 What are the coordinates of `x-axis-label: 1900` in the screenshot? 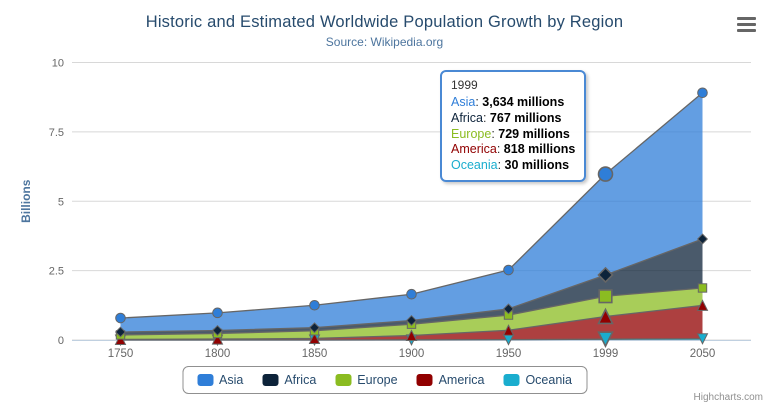 It's located at (412, 354).